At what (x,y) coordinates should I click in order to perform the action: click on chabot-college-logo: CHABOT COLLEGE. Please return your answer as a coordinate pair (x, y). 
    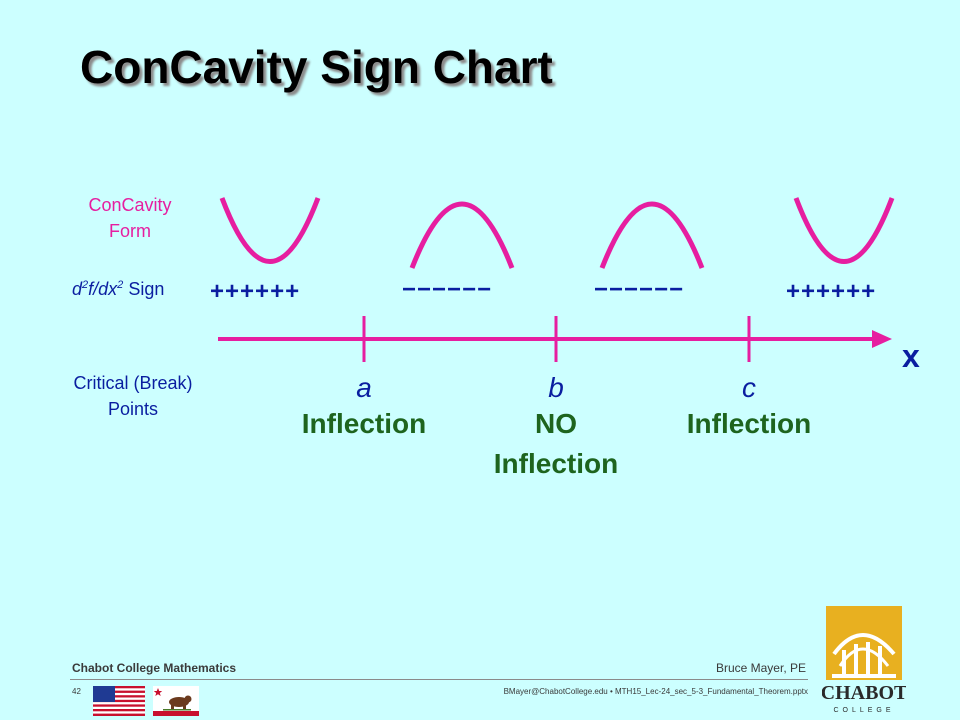
    Looking at the image, I should click on (864, 660).